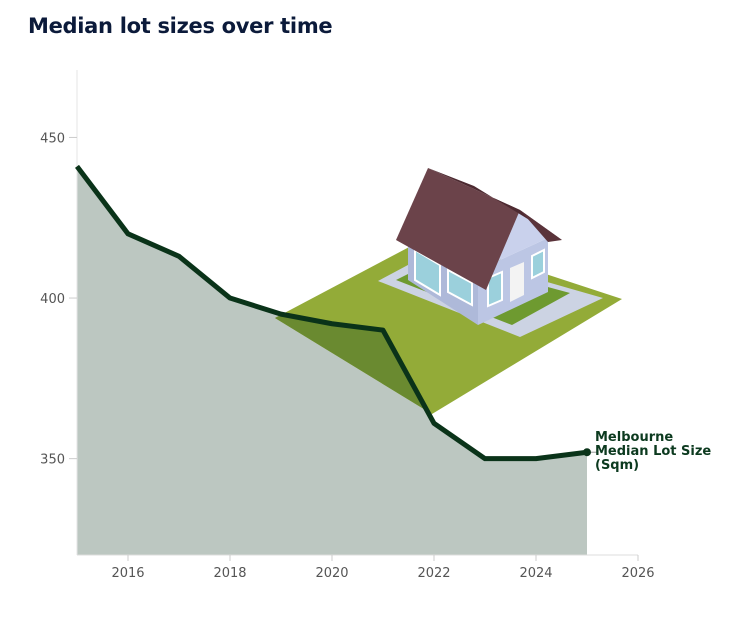 The width and height of the screenshot is (740, 621). What do you see at coordinates (587, 452) in the screenshot?
I see `data-point-2025` at bounding box center [587, 452].